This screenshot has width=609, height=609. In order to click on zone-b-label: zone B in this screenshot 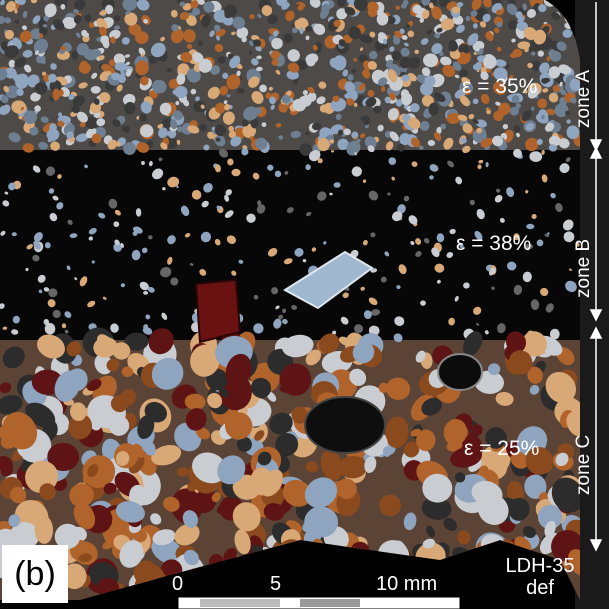, I will do `click(583, 268)`.